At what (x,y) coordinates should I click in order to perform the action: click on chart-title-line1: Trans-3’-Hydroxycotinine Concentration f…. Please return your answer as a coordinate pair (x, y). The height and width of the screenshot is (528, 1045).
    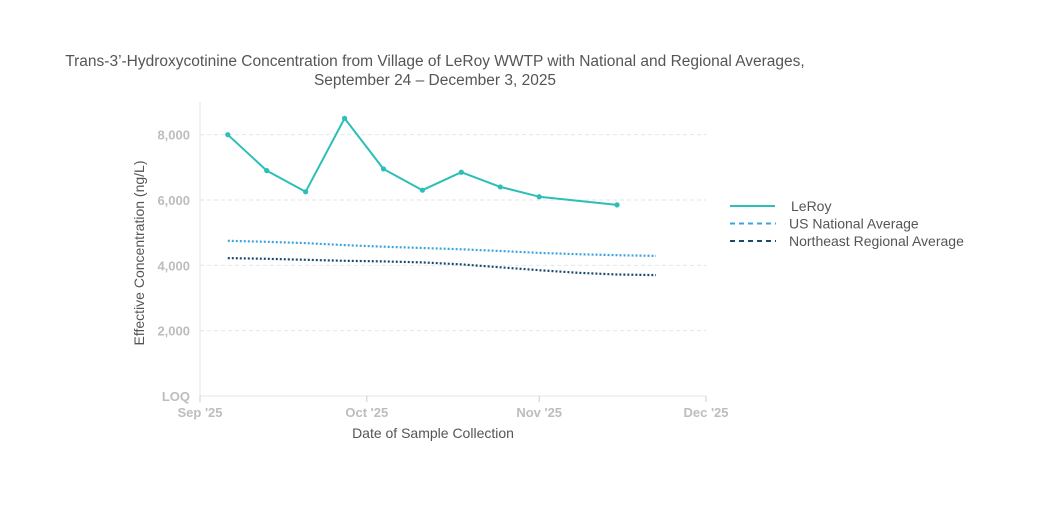
    Looking at the image, I should click on (435, 61).